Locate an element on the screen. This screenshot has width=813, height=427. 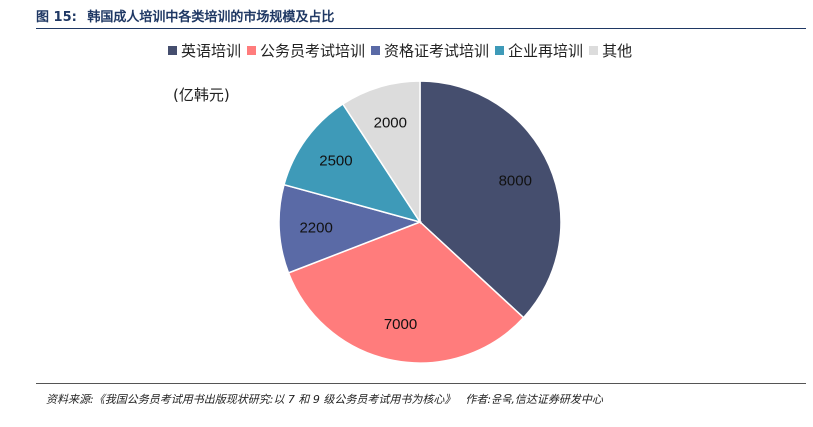
chart-legend: 英语培训 公务员考试培训 资格证考试培训 企业再培训 其他 is located at coordinates (403, 50).